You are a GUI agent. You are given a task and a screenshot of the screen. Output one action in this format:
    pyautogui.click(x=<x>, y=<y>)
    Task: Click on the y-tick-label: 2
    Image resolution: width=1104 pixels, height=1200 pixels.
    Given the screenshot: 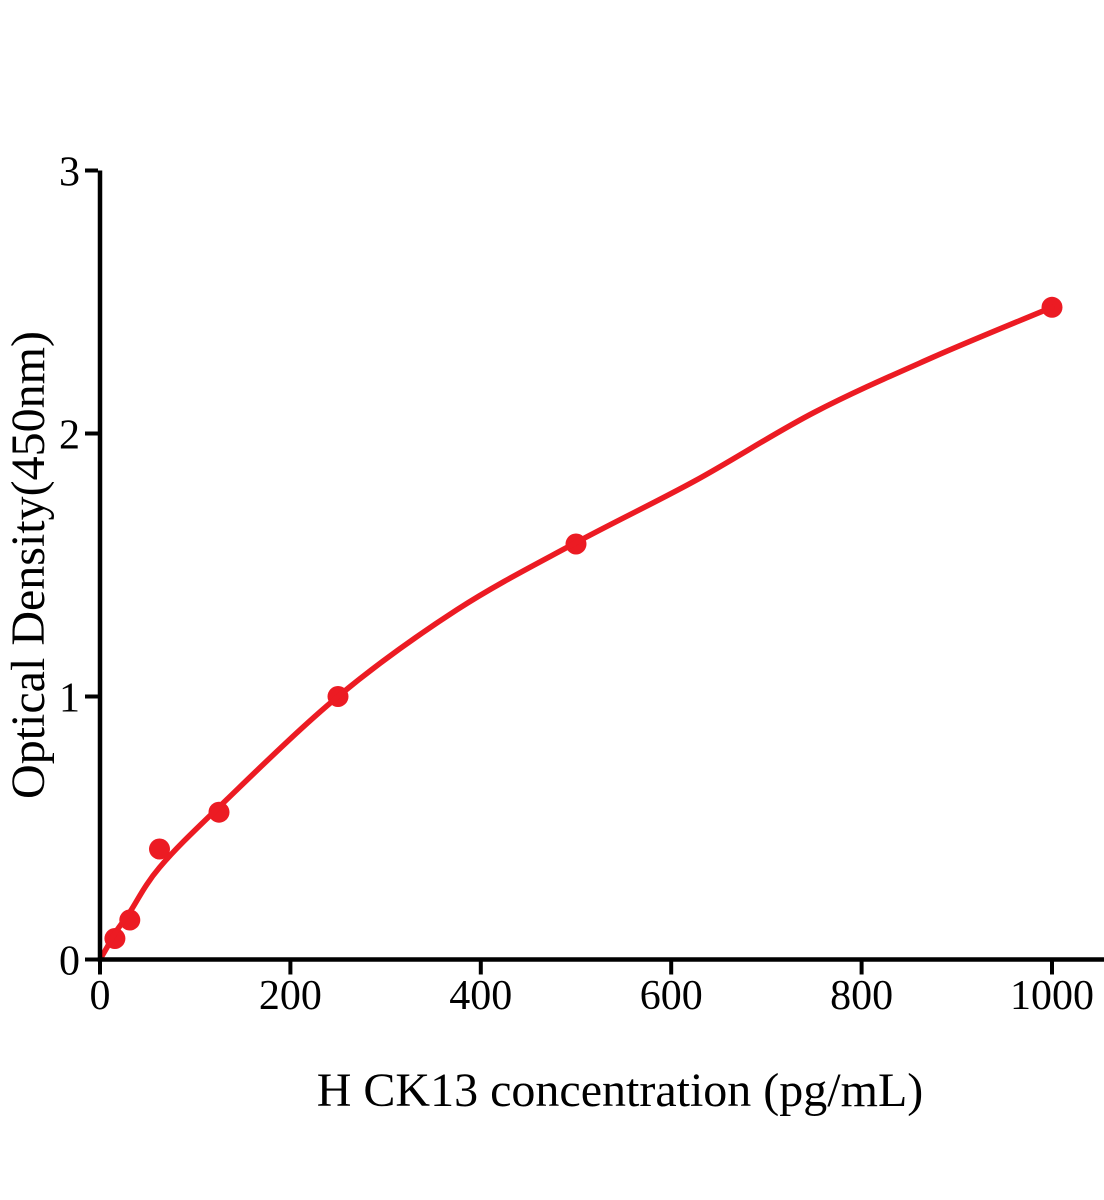 What is the action you would take?
    pyautogui.click(x=69, y=436)
    